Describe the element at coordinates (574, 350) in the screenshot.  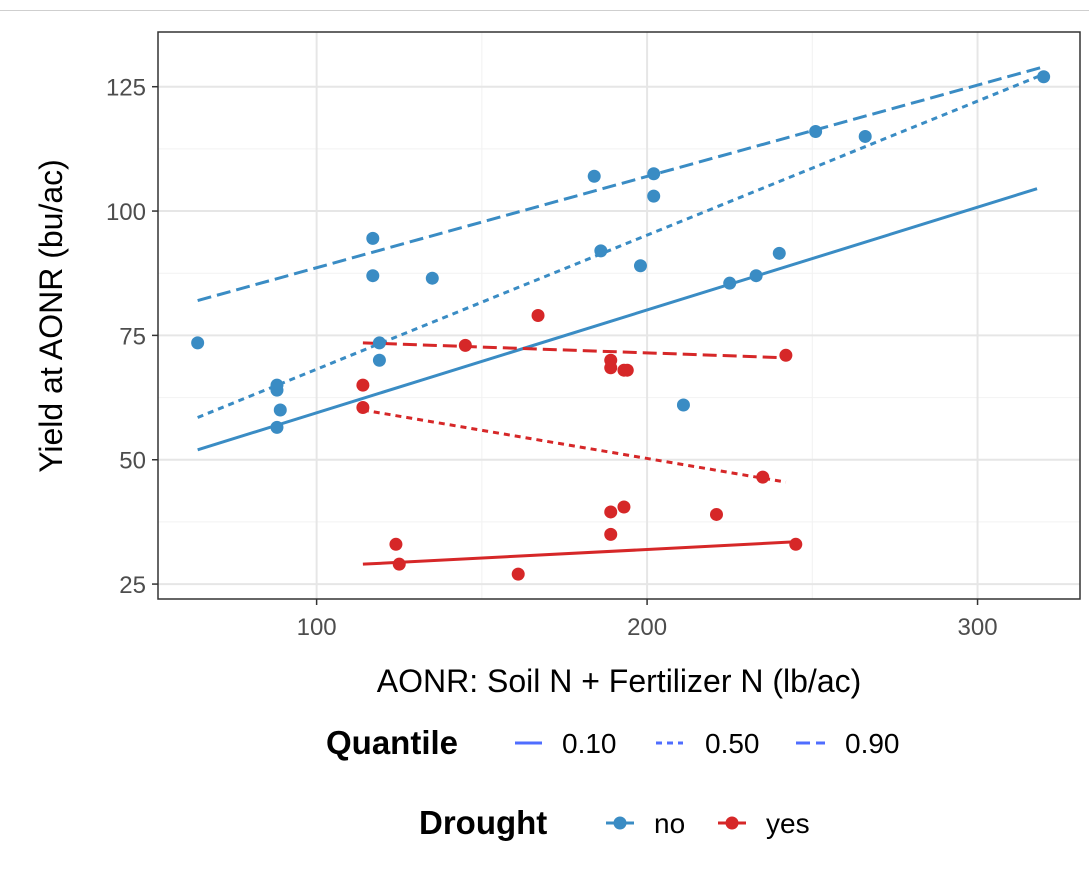
I see `quantile-line-yes-q090` at that location.